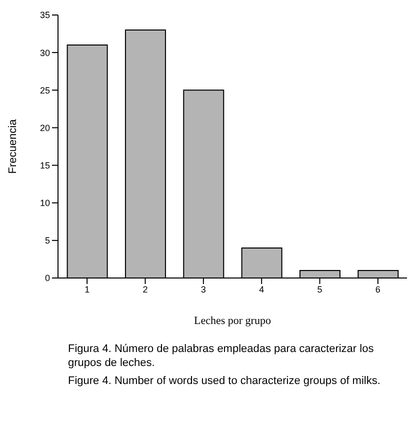 The width and height of the screenshot is (419, 422). What do you see at coordinates (45, 90) in the screenshot?
I see `y-tick-label: 25` at bounding box center [45, 90].